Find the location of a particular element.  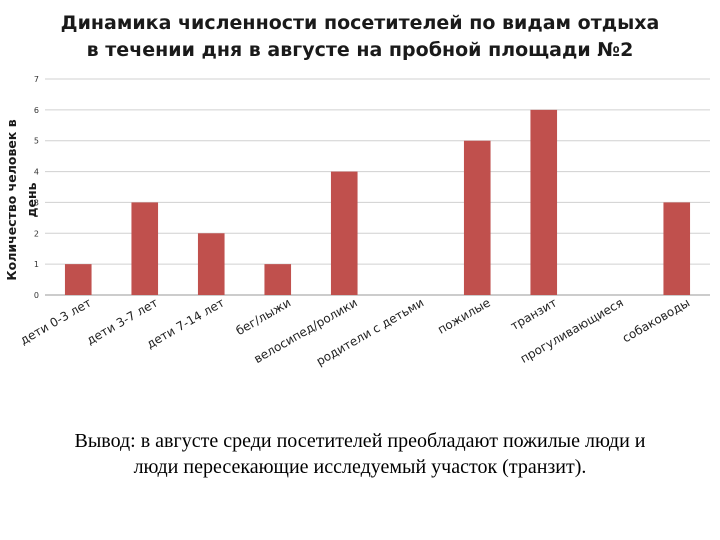

y-tick-label: 3 is located at coordinates (36, 202).